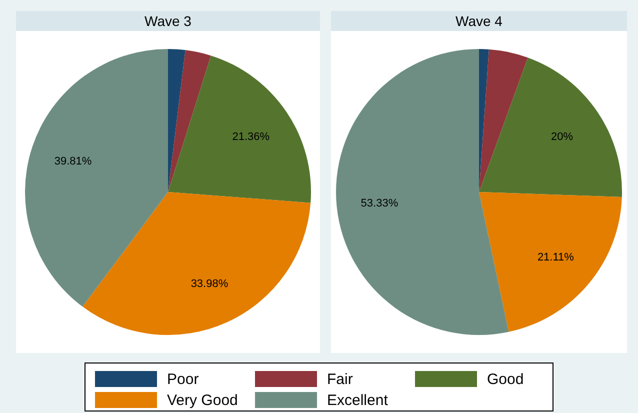 This screenshot has height=413, width=638. Describe the element at coordinates (209, 284) in the screenshot. I see `data-label: 33.98%` at that location.